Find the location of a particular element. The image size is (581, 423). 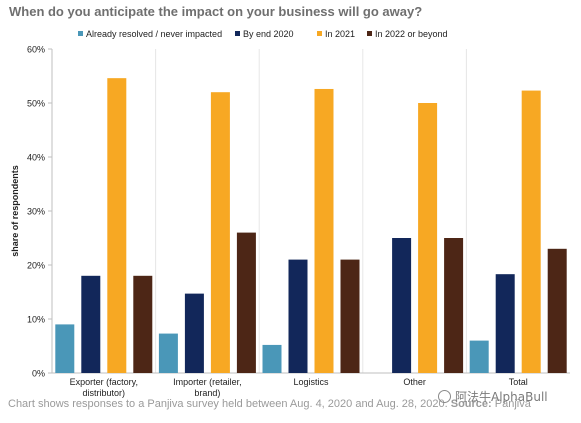

watermark: 阿法牛AlphaBull is located at coordinates (493, 396).